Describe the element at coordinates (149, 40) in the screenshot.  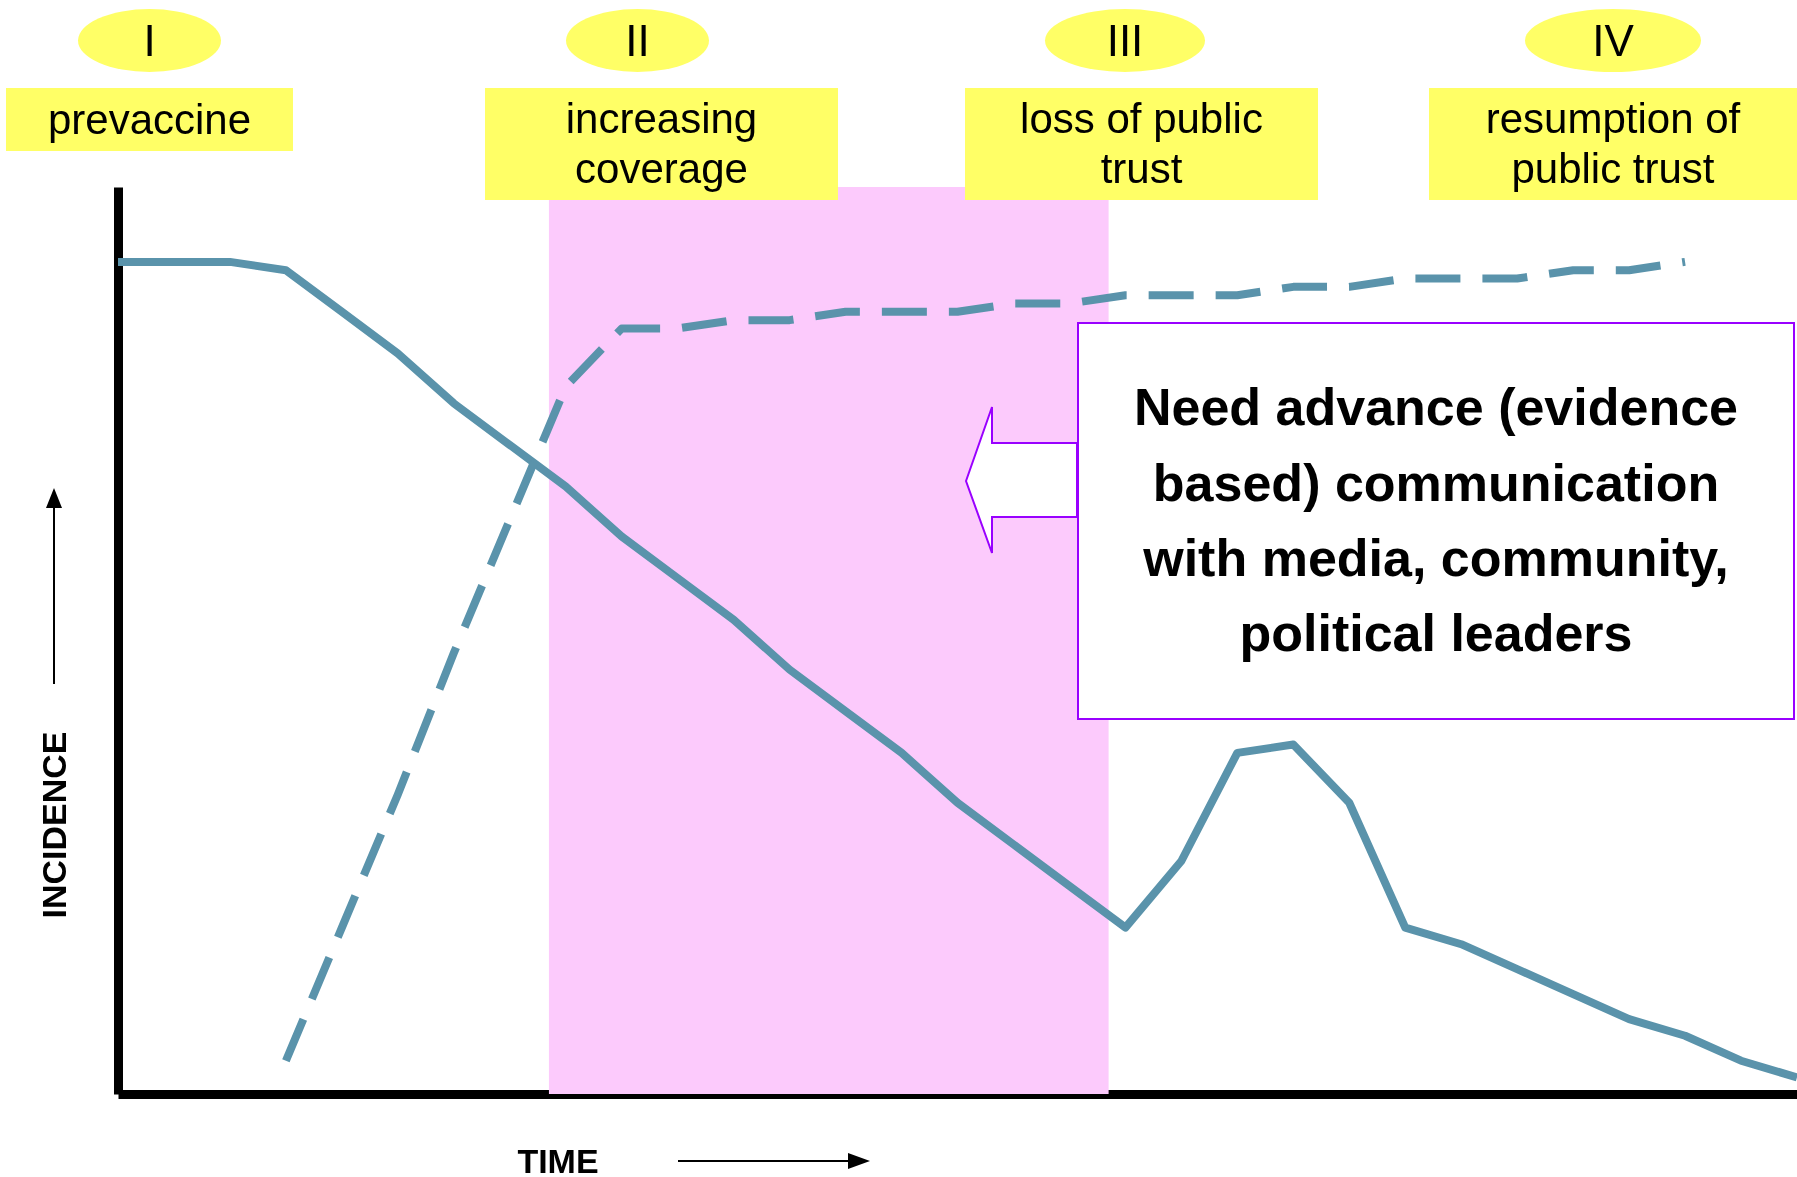
I see `text: I` at that location.